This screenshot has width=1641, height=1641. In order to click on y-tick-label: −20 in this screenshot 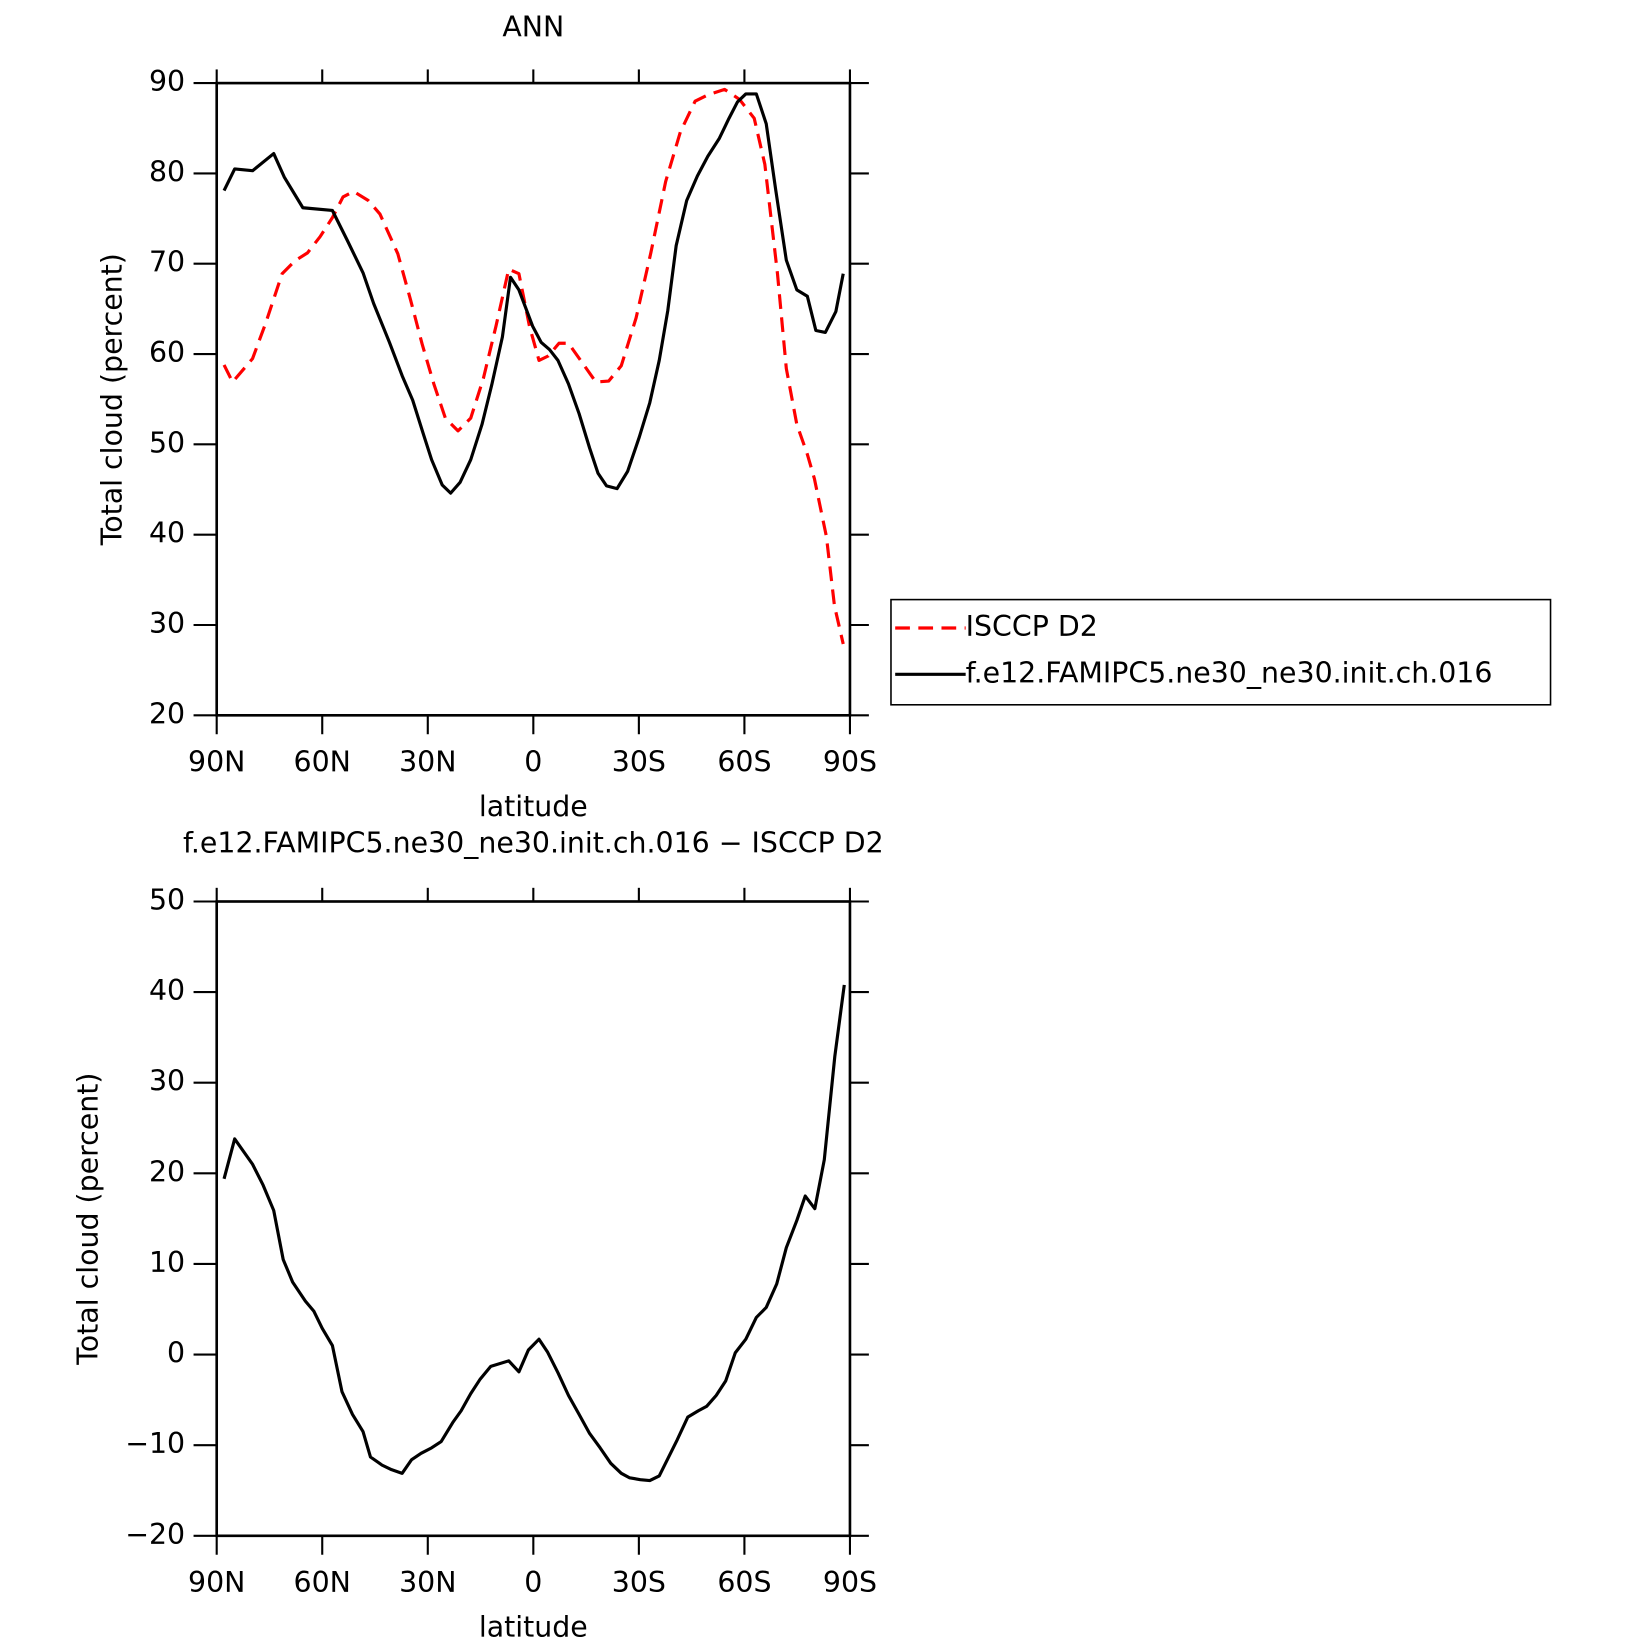, I will do `click(155, 1534)`.